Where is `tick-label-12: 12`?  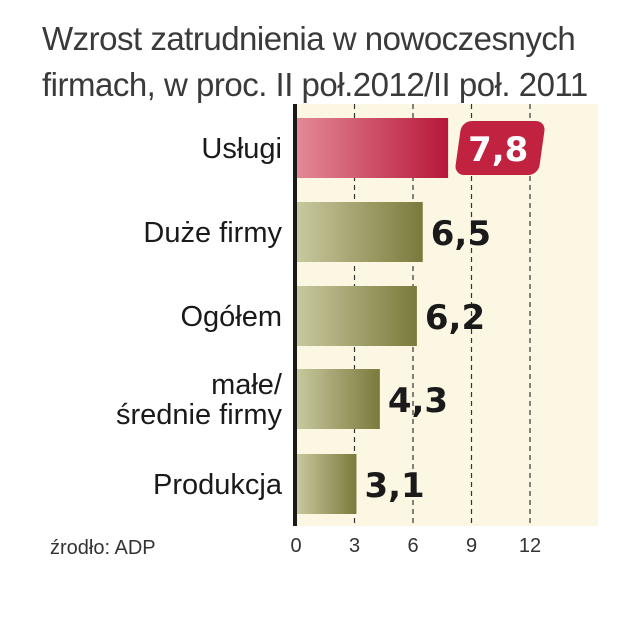 tick-label-12: 12 is located at coordinates (530, 546).